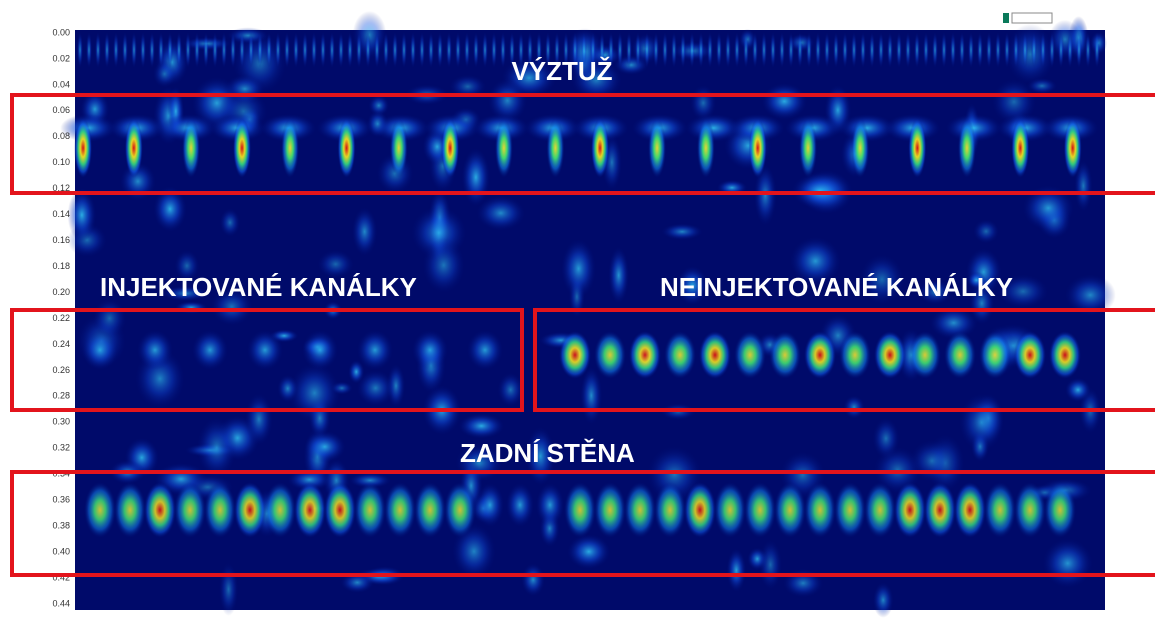  I want to click on depth-tick-label: 0.18, so click(61, 266).